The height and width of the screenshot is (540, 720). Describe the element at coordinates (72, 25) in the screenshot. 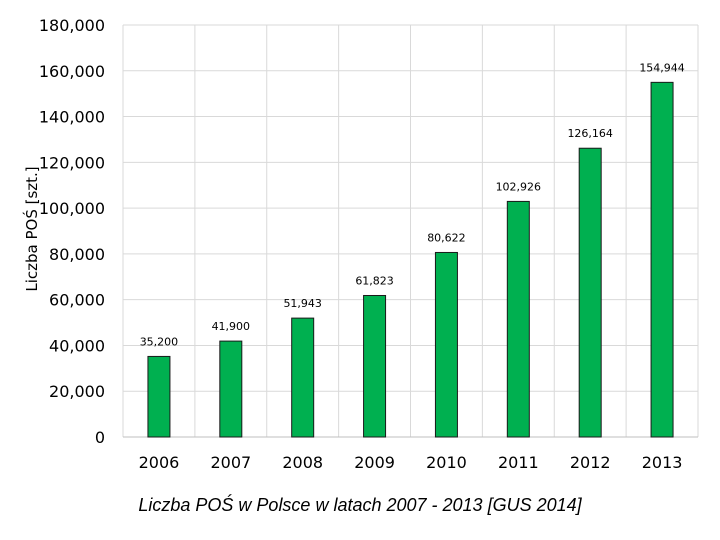

I see `y-tick-label: 180,000` at that location.